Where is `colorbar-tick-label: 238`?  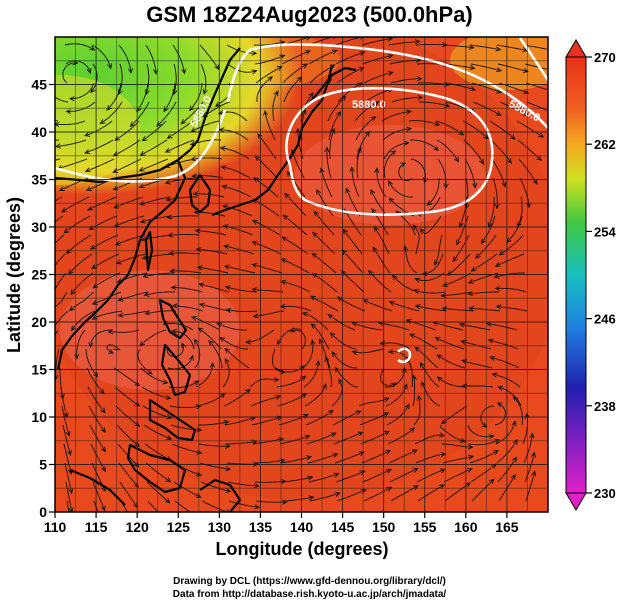 colorbar-tick-label: 238 is located at coordinates (605, 406).